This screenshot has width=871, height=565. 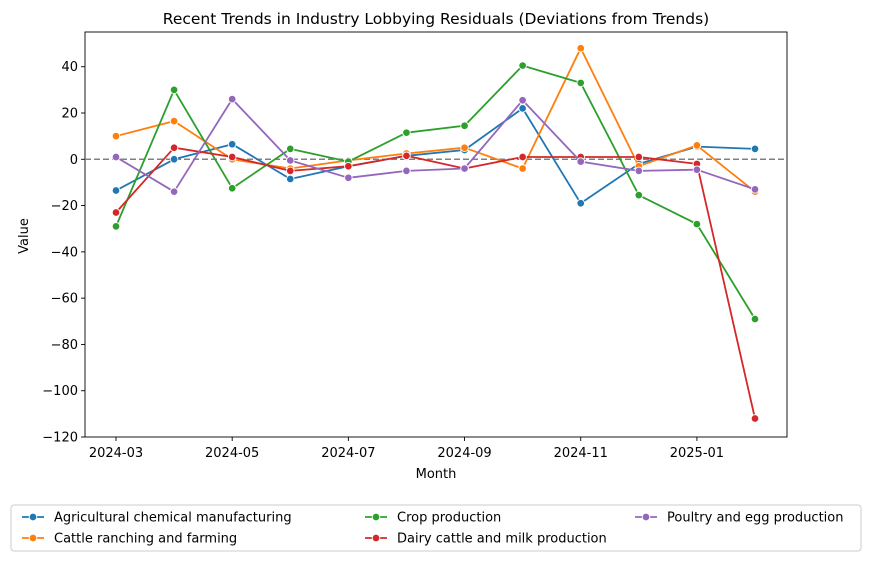 What do you see at coordinates (116, 453) in the screenshot?
I see `x-tick-label: 2024-03` at bounding box center [116, 453].